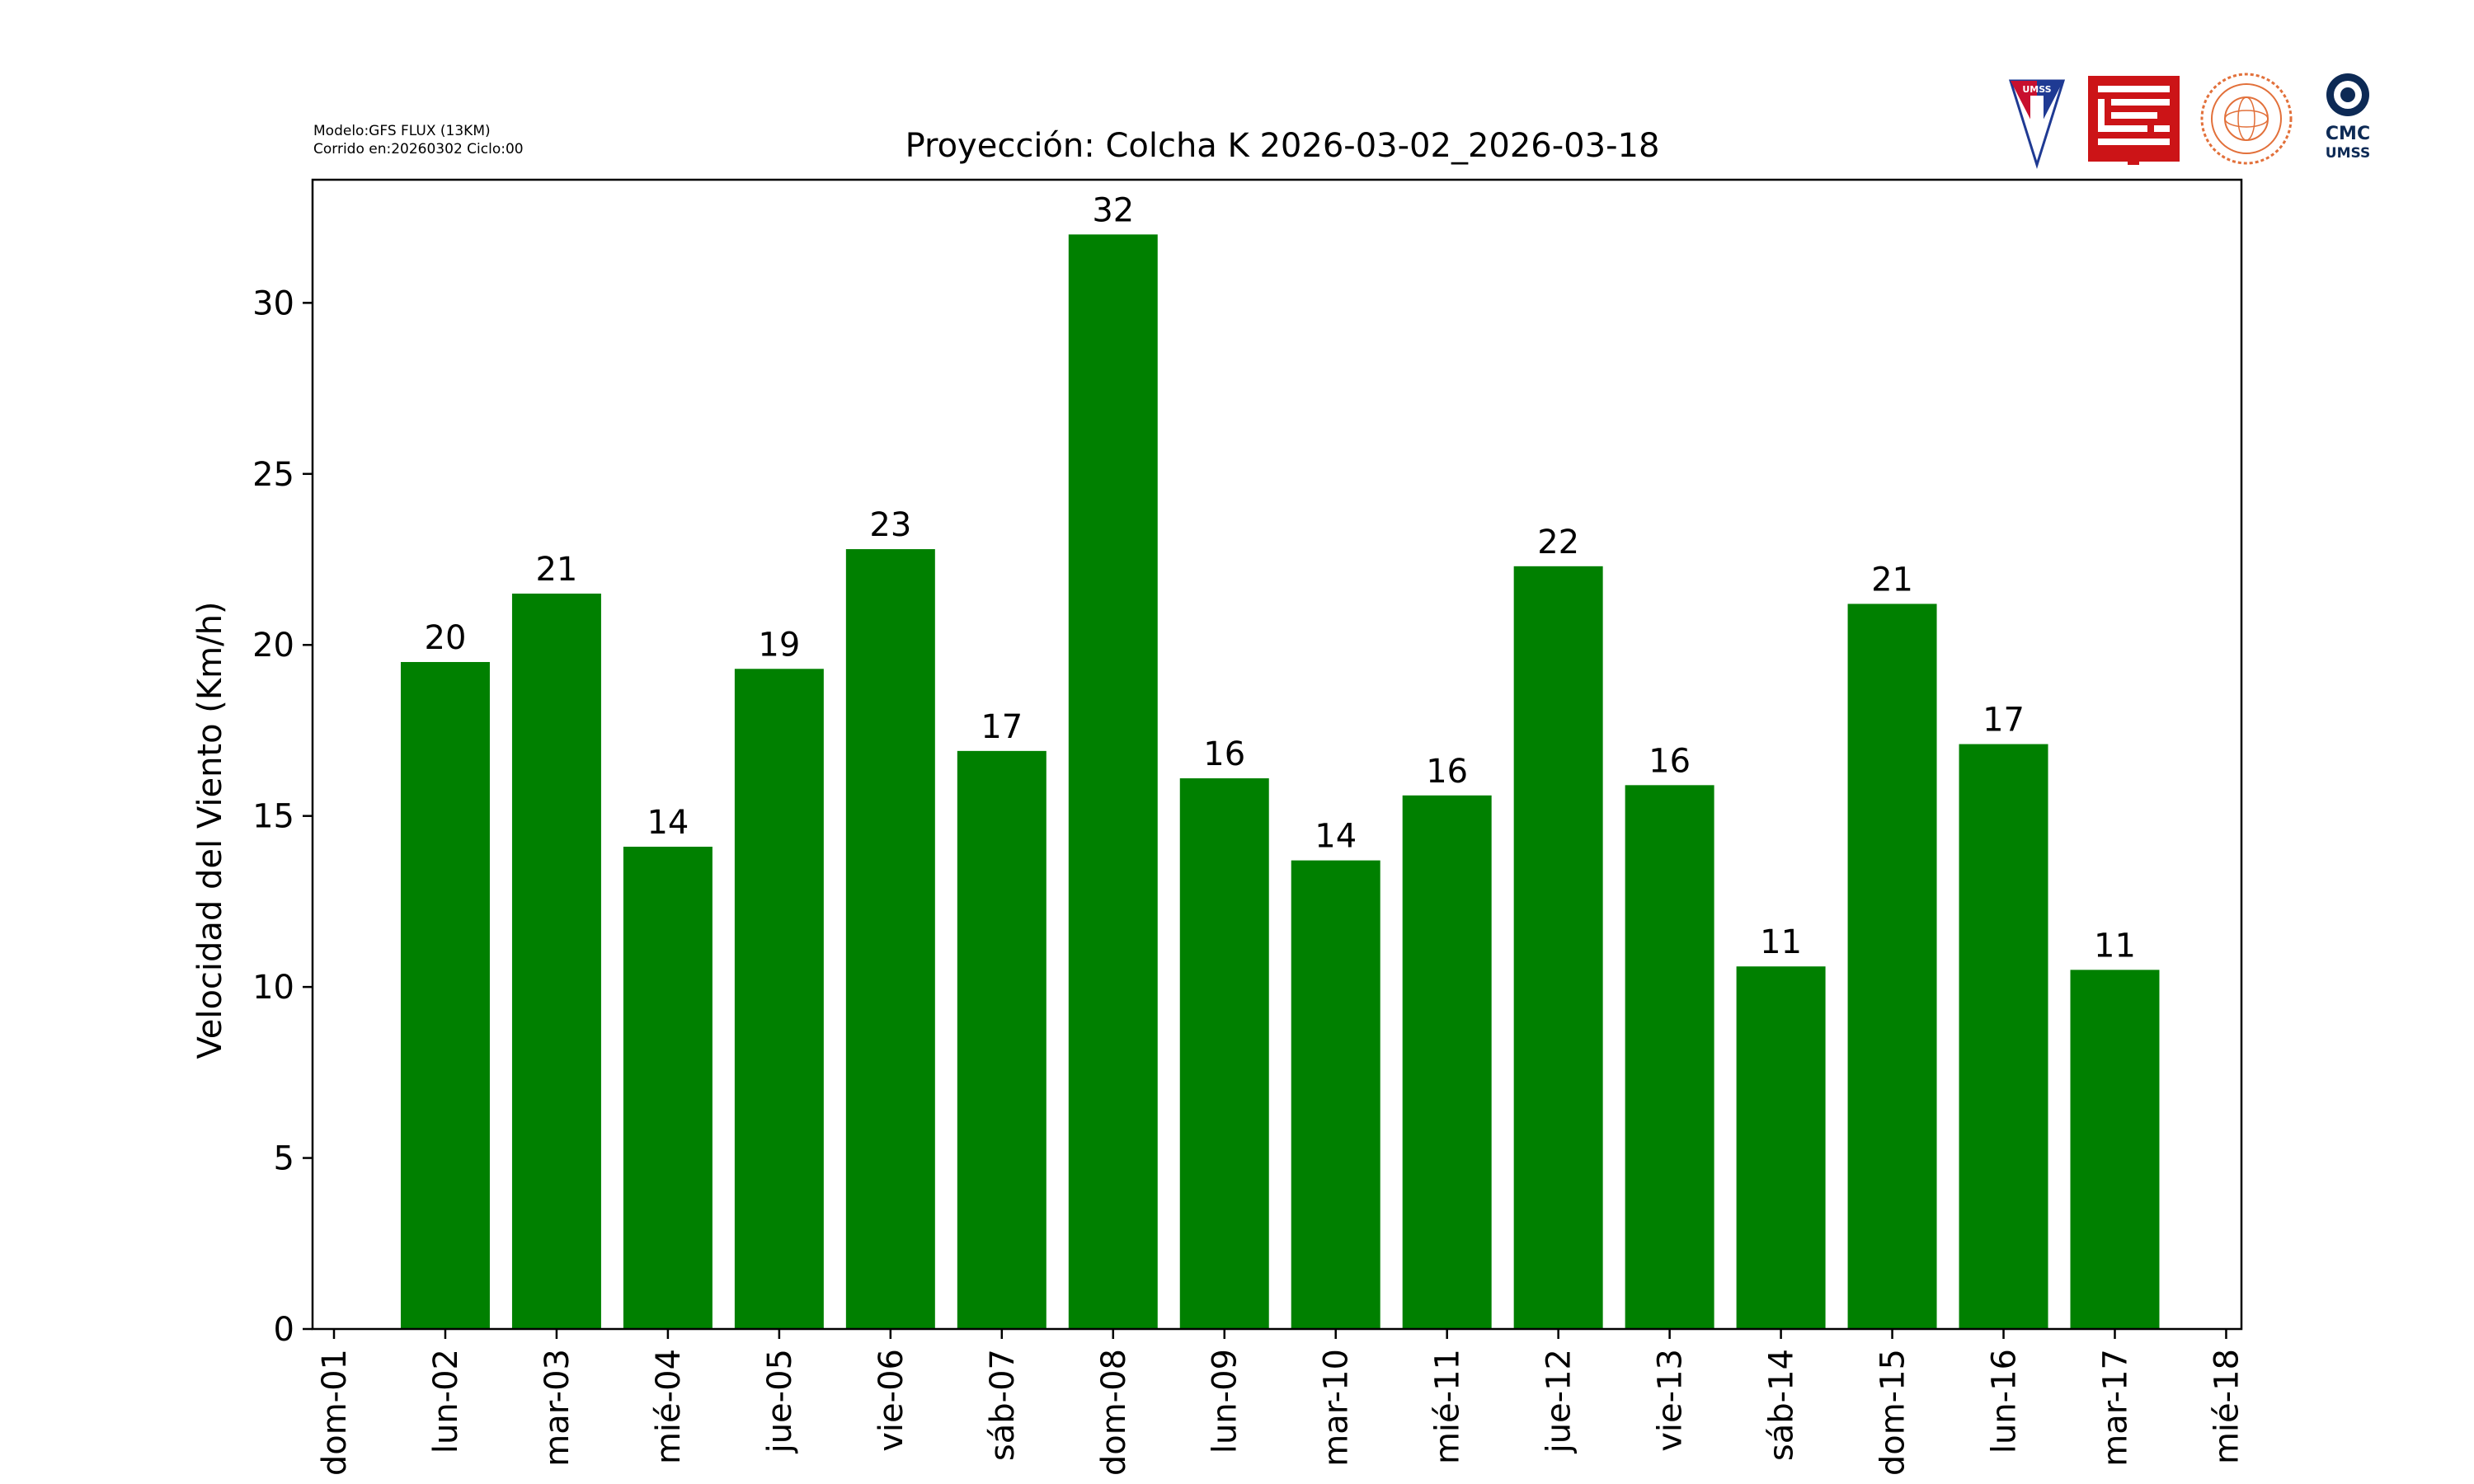 This screenshot has height=1484, width=2474. What do you see at coordinates (273, 646) in the screenshot?
I see `y-tick-label: 20` at bounding box center [273, 646].